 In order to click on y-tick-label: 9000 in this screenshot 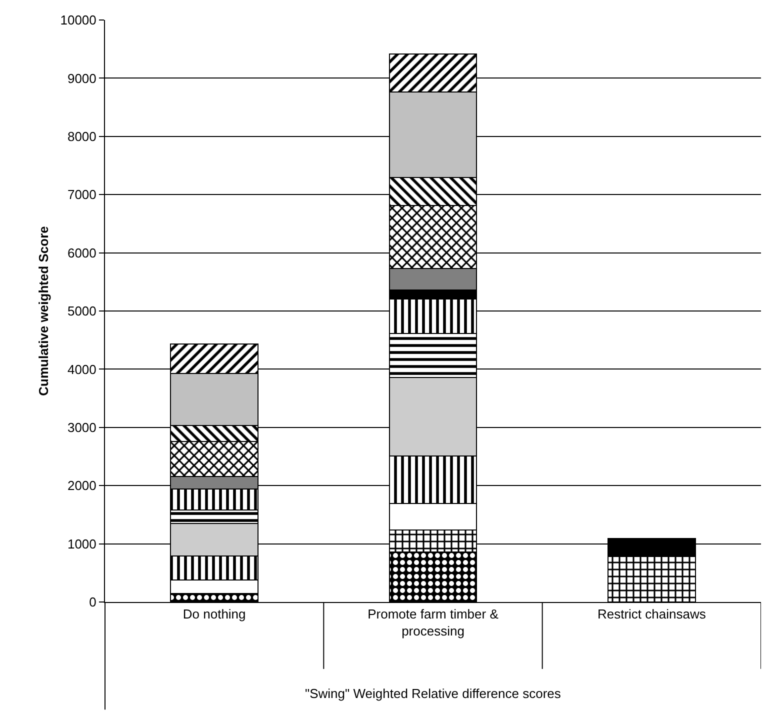, I will do `click(81, 78)`.